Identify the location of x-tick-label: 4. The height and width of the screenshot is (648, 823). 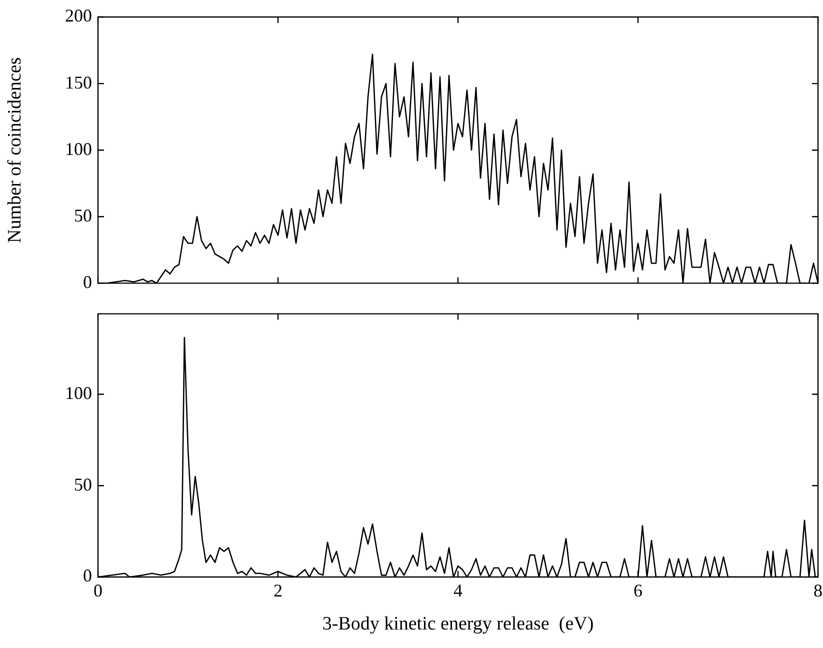
(458, 590).